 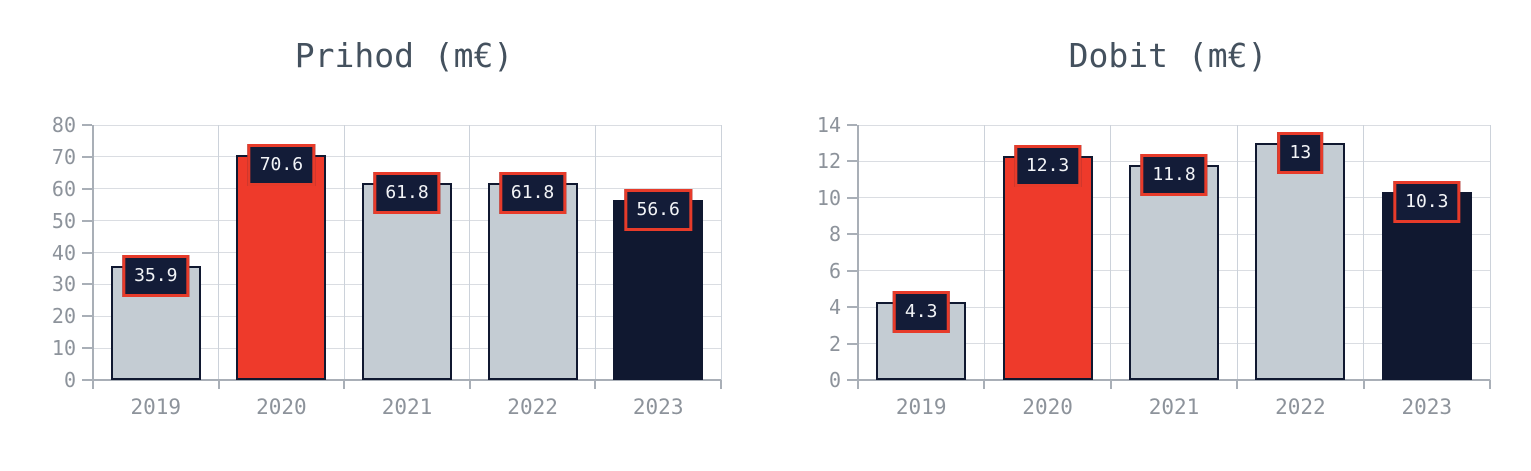 I want to click on y-axis-tick-label: 4, so click(x=834, y=307).